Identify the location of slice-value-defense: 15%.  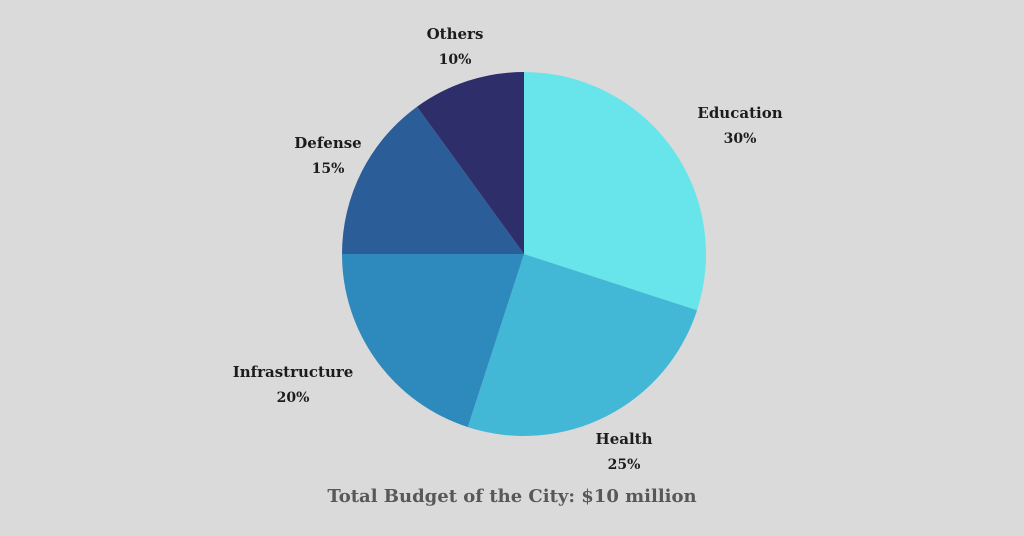
(328, 169).